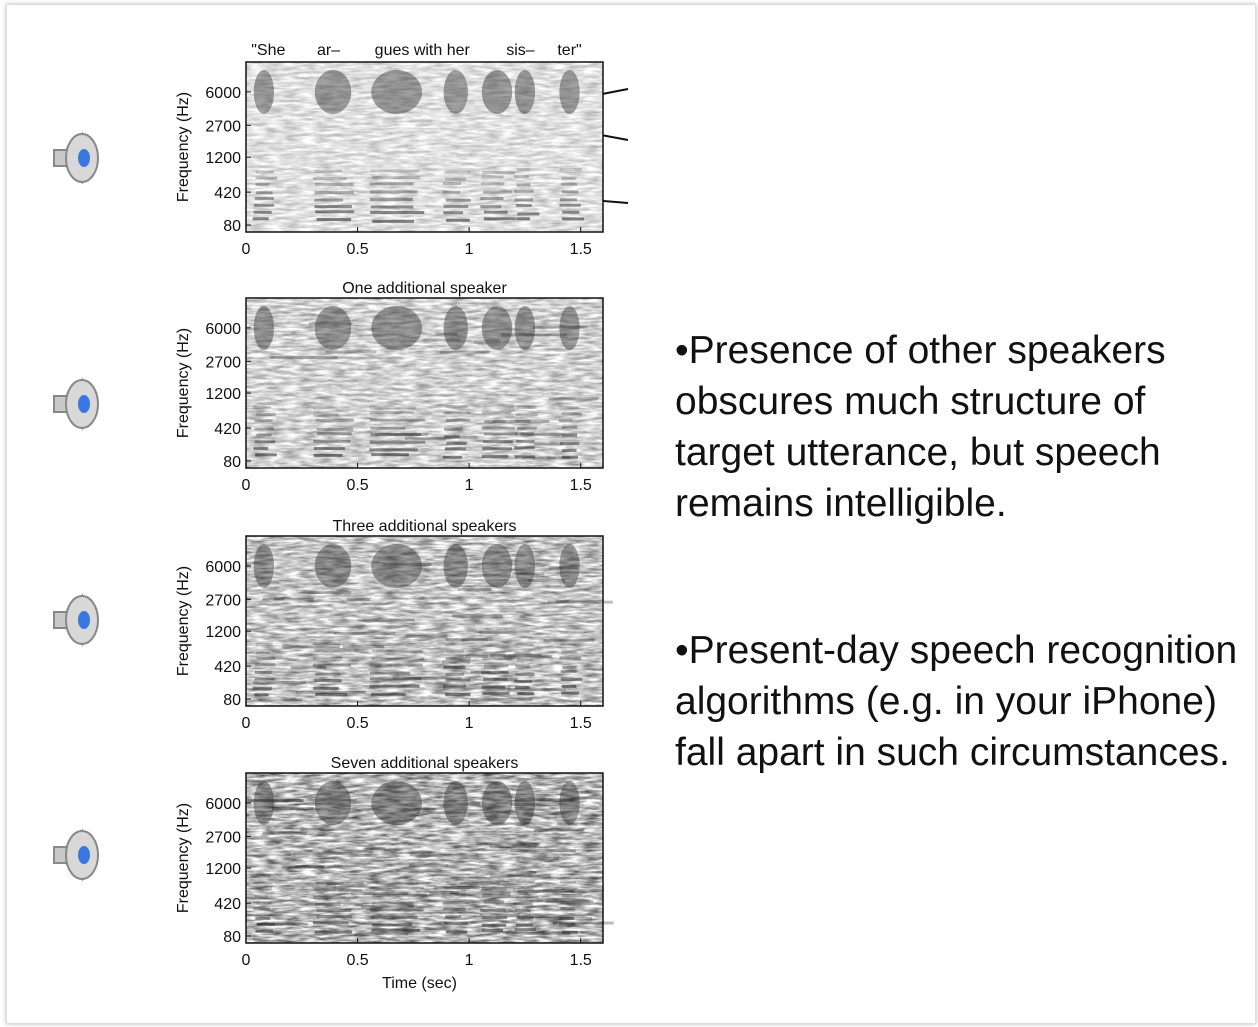  I want to click on word-label: ter", so click(569, 50).